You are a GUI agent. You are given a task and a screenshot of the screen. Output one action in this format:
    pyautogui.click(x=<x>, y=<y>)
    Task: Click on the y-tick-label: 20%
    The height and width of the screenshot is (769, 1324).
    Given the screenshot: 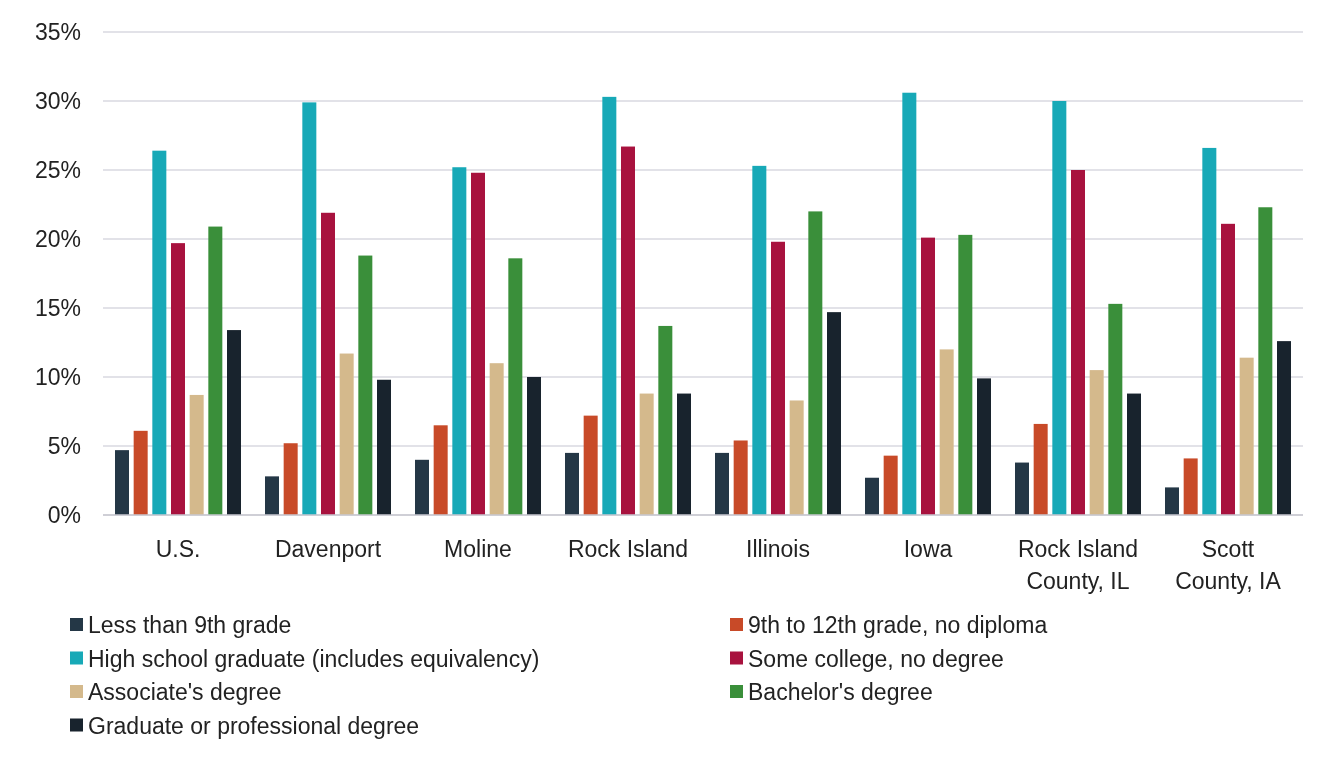 What is the action you would take?
    pyautogui.click(x=57, y=239)
    